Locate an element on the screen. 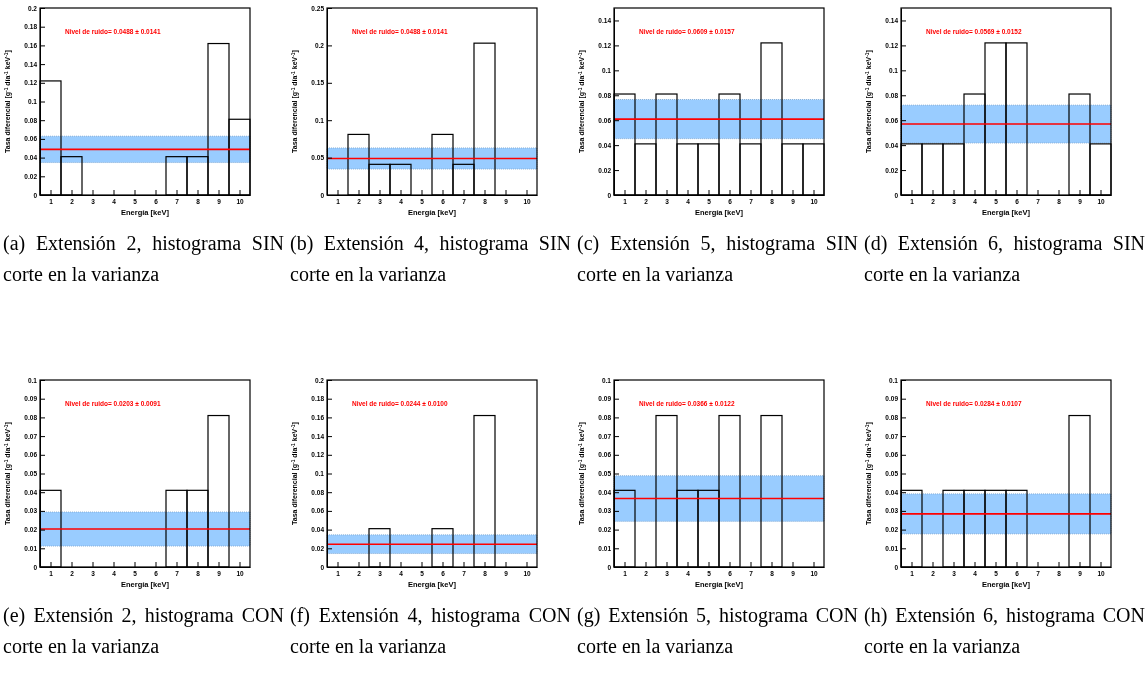 Image resolution: width=1148 pixels, height=690 pixels. text: (h) Extensión 6, histograma CON corte en la varianza is located at coordinates (1004, 631).